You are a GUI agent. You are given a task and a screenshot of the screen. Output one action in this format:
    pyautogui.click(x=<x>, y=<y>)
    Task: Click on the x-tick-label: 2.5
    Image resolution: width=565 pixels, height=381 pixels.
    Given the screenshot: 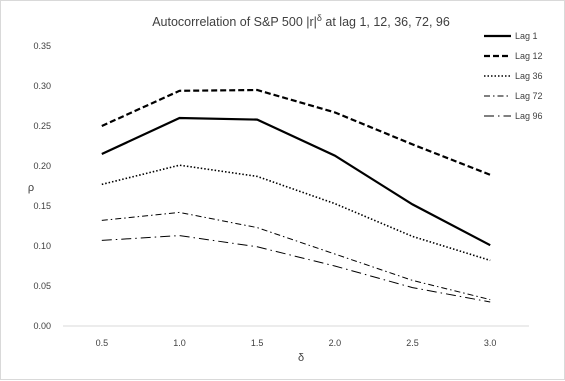 What is the action you would take?
    pyautogui.click(x=412, y=343)
    